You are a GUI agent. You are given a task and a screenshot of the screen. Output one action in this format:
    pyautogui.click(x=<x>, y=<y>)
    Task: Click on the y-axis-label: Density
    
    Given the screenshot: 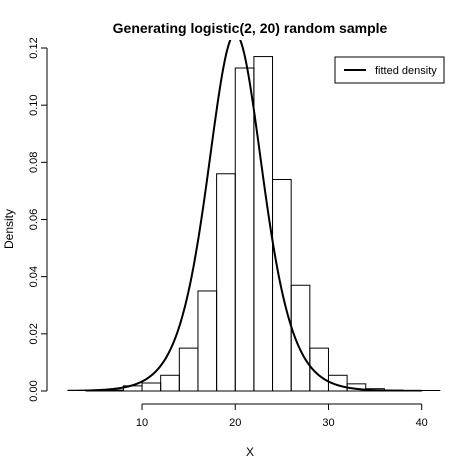 What is the action you would take?
    pyautogui.click(x=9, y=229)
    